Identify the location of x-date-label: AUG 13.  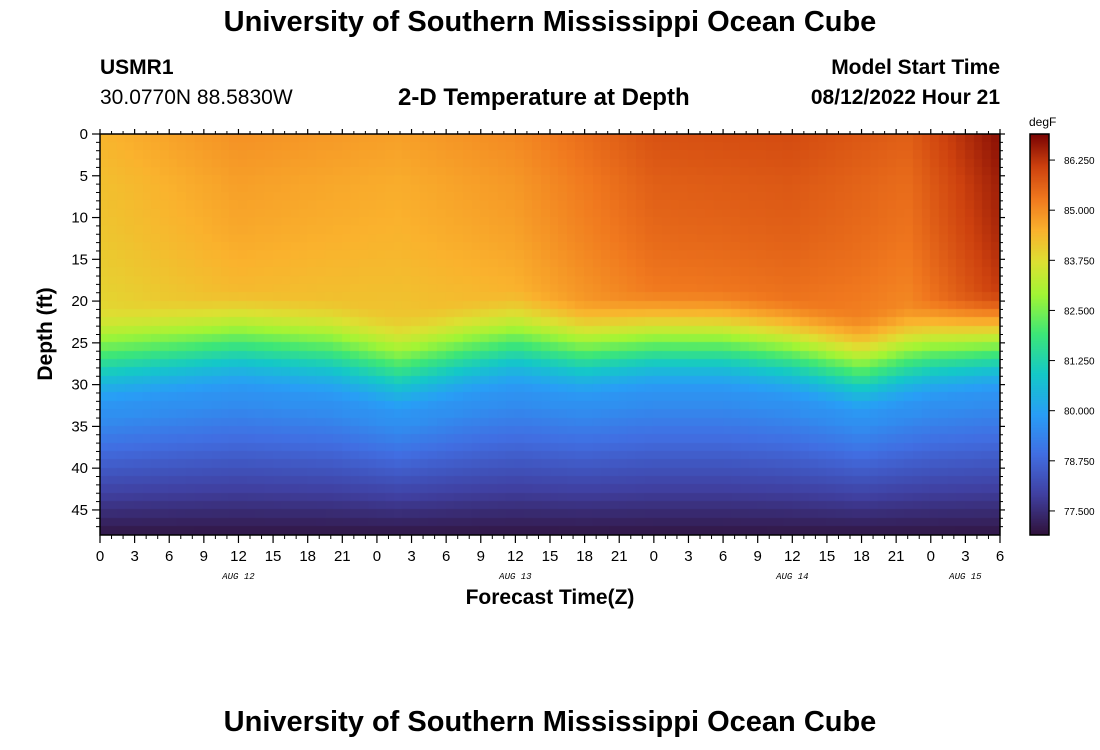
(515, 577).